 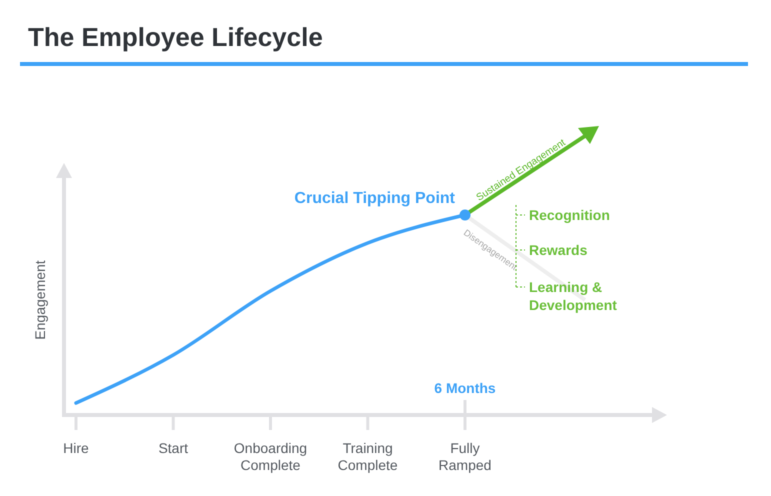 What do you see at coordinates (368, 456) in the screenshot?
I see `x-tick-label: Training Complete` at bounding box center [368, 456].